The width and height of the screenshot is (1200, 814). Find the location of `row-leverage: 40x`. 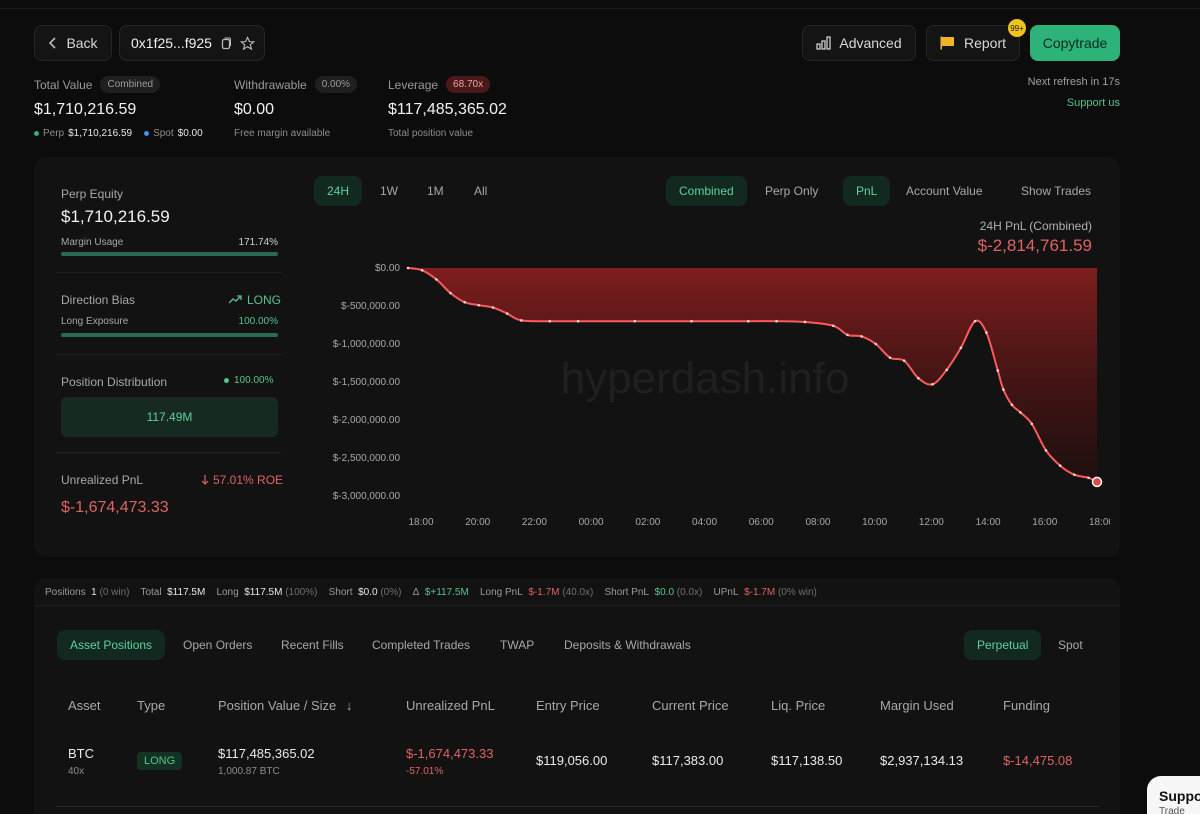

row-leverage: 40x is located at coordinates (76, 771).